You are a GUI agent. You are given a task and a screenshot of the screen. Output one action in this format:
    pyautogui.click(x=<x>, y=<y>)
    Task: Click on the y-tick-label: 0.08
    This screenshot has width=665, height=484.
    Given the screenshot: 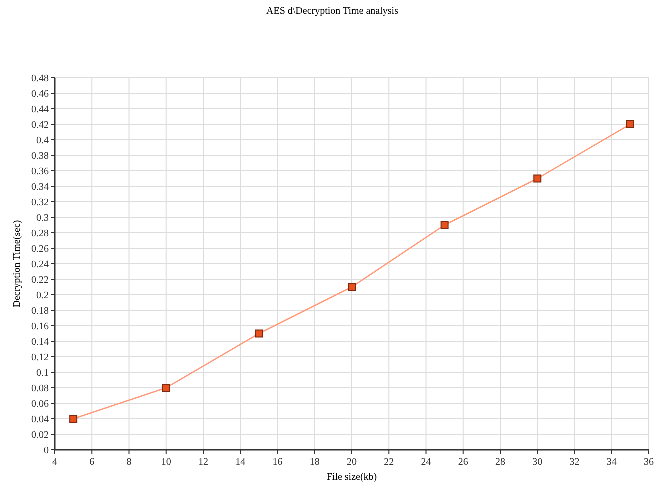 What is the action you would take?
    pyautogui.click(x=40, y=389)
    